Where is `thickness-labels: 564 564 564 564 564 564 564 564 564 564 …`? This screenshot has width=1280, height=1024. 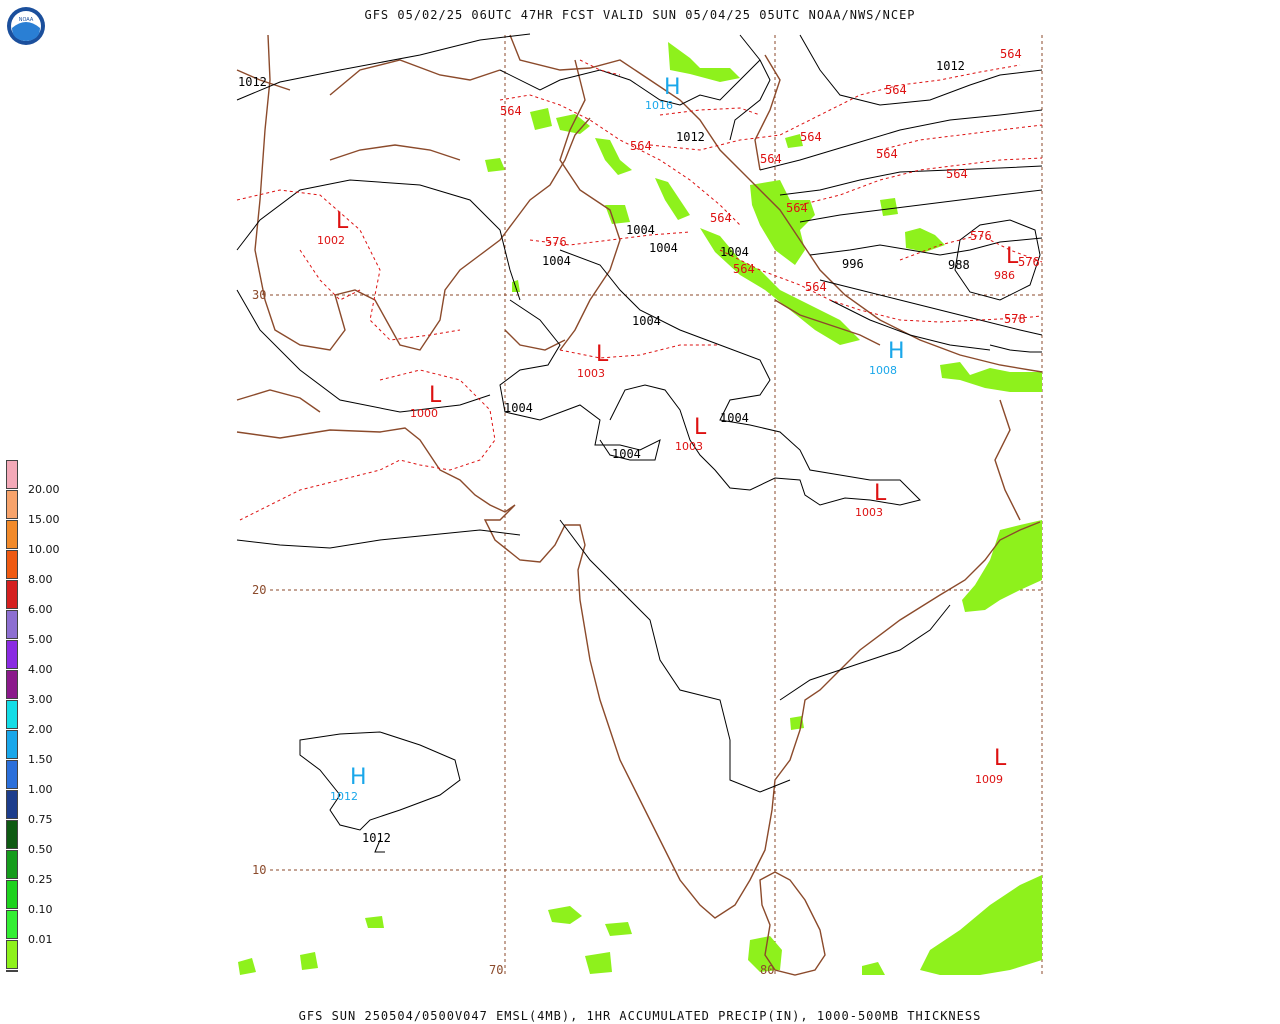 thickness-labels: 564 564 564 564 564 564 564 564 564 564 … is located at coordinates (770, 186).